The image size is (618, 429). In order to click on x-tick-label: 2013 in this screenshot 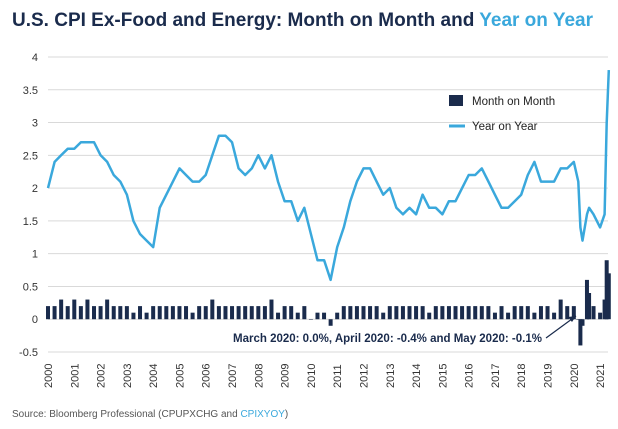, I will do `click(391, 376)`.